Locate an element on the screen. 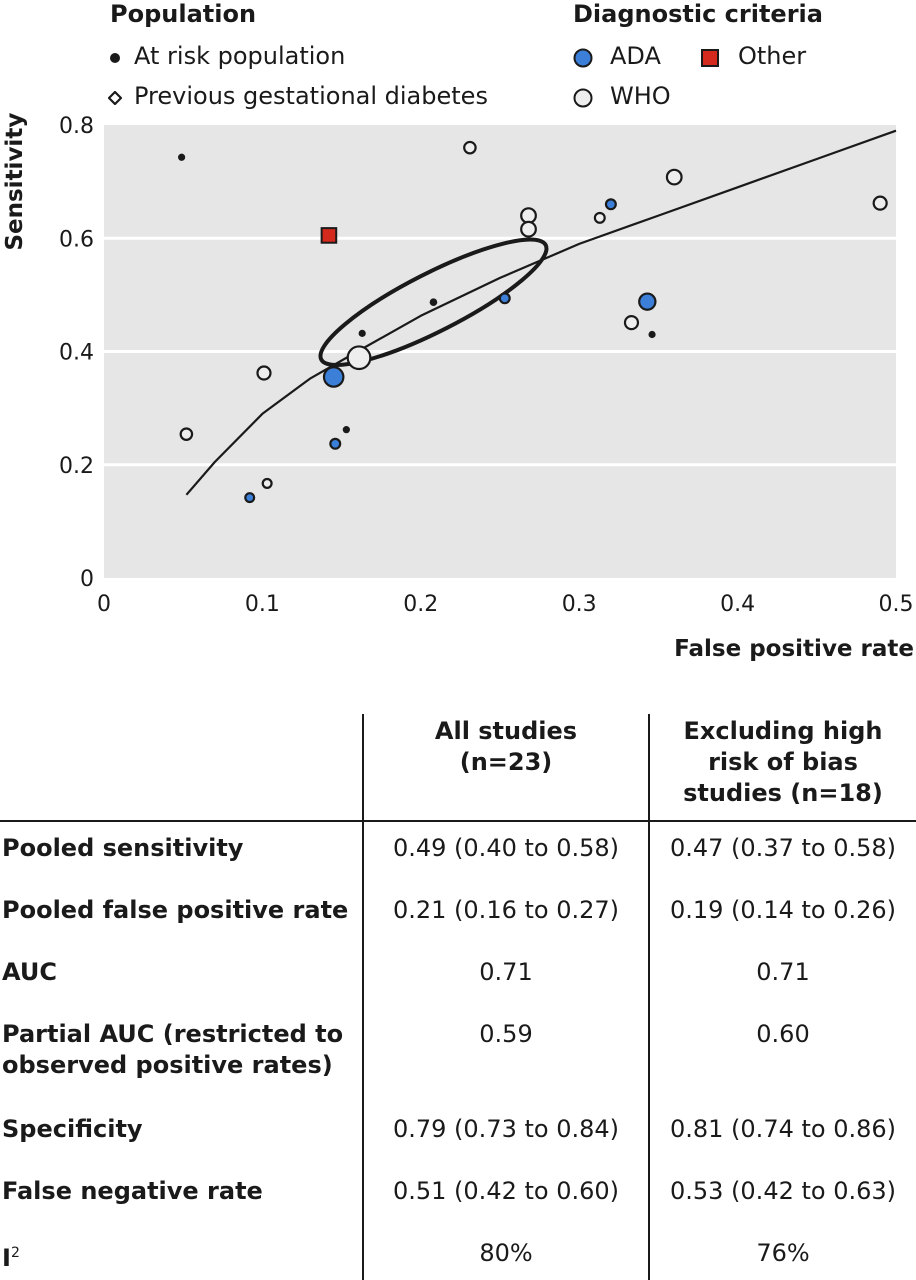  x-tick-label: 0.1 is located at coordinates (262, 604).